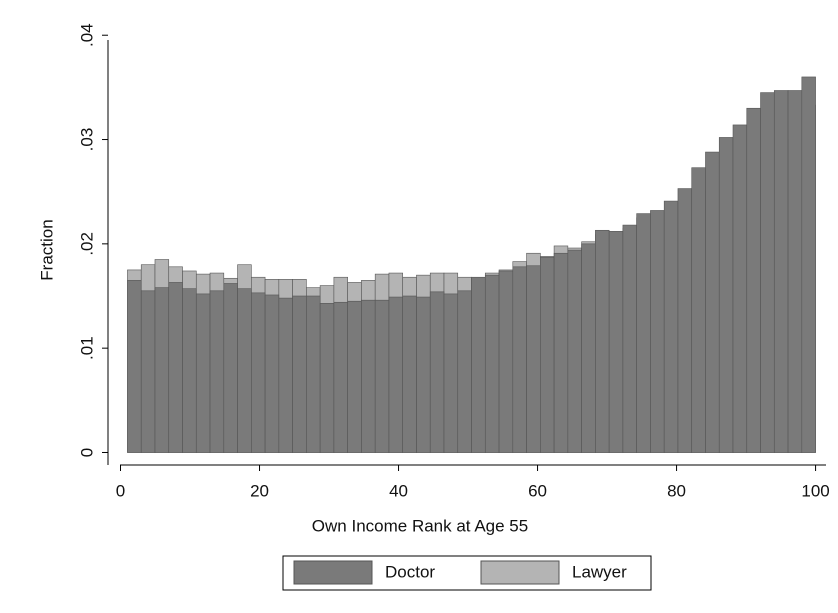  Describe the element at coordinates (599, 571) in the screenshot. I see `legend-label: Lawyer` at that location.